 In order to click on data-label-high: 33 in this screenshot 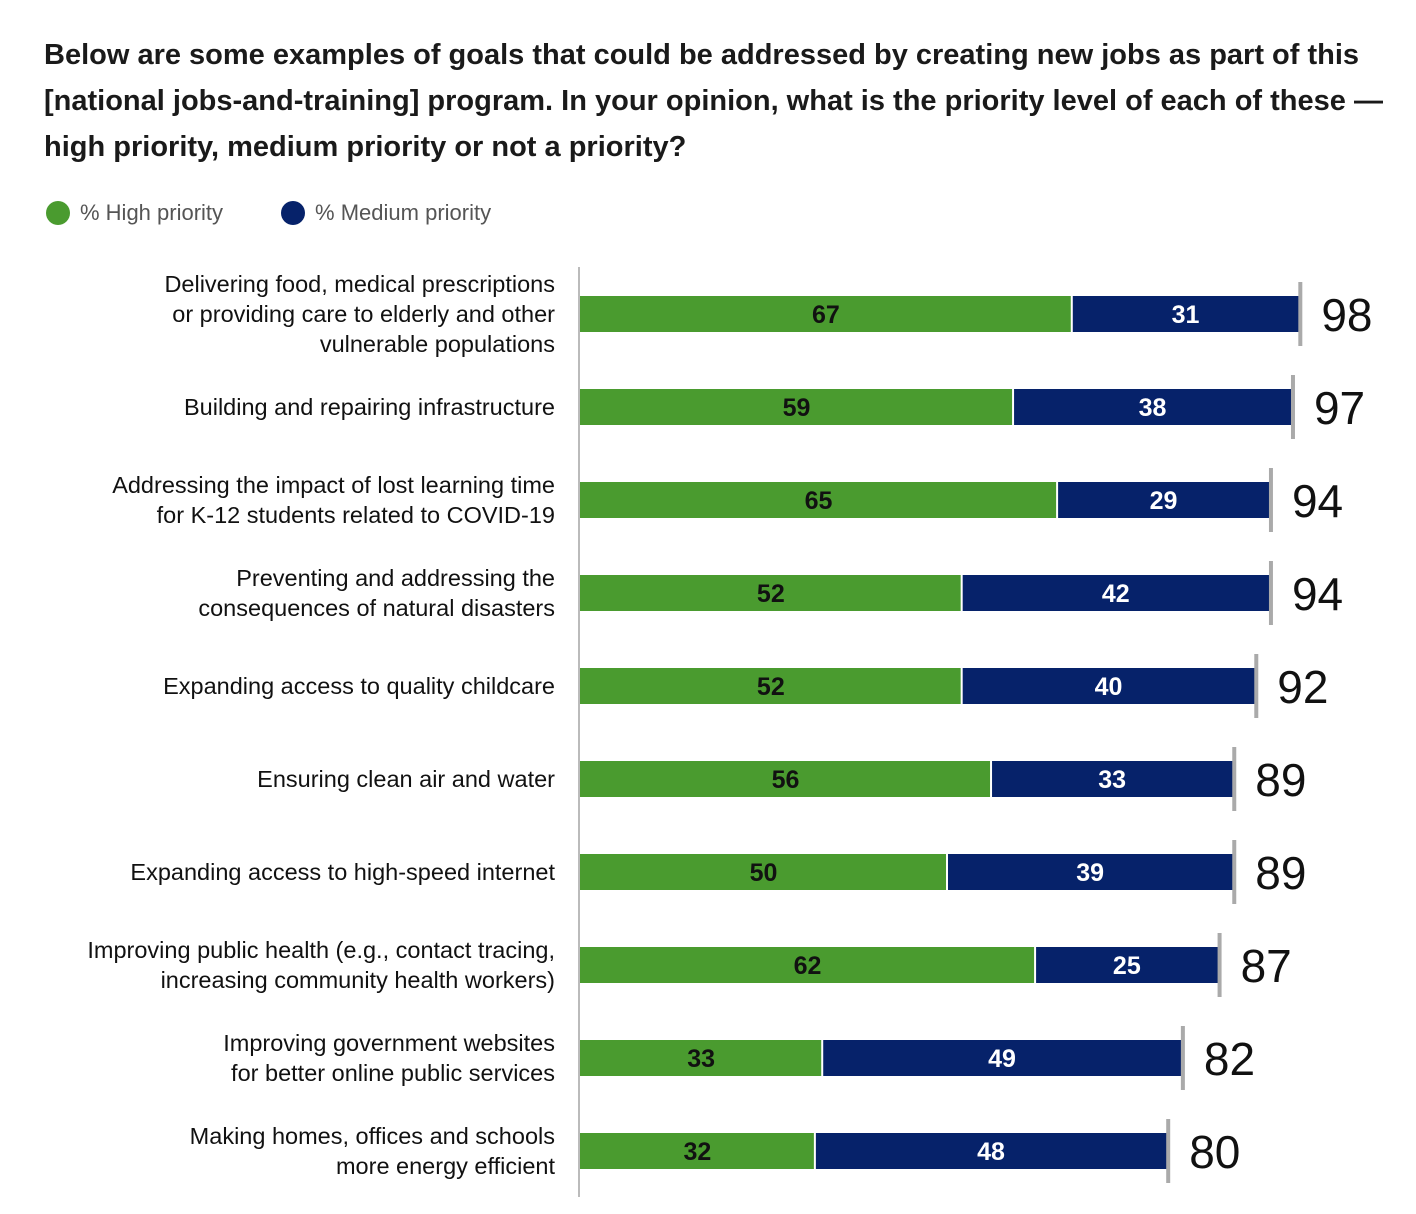, I will do `click(701, 1059)`.